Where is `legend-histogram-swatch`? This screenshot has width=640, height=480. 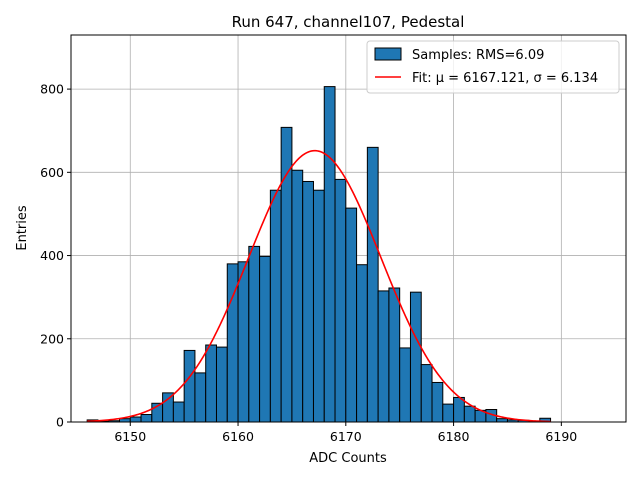 legend-histogram-swatch is located at coordinates (388, 54).